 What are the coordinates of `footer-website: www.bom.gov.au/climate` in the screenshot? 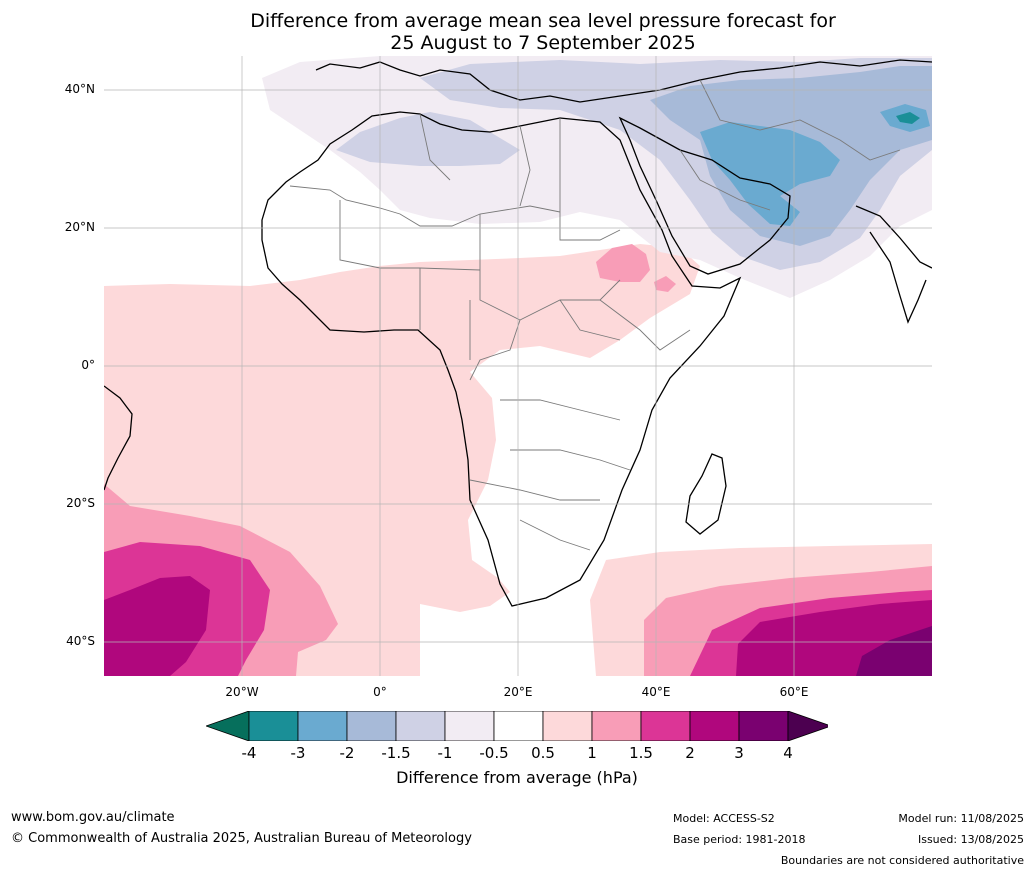 It's located at (93, 817).